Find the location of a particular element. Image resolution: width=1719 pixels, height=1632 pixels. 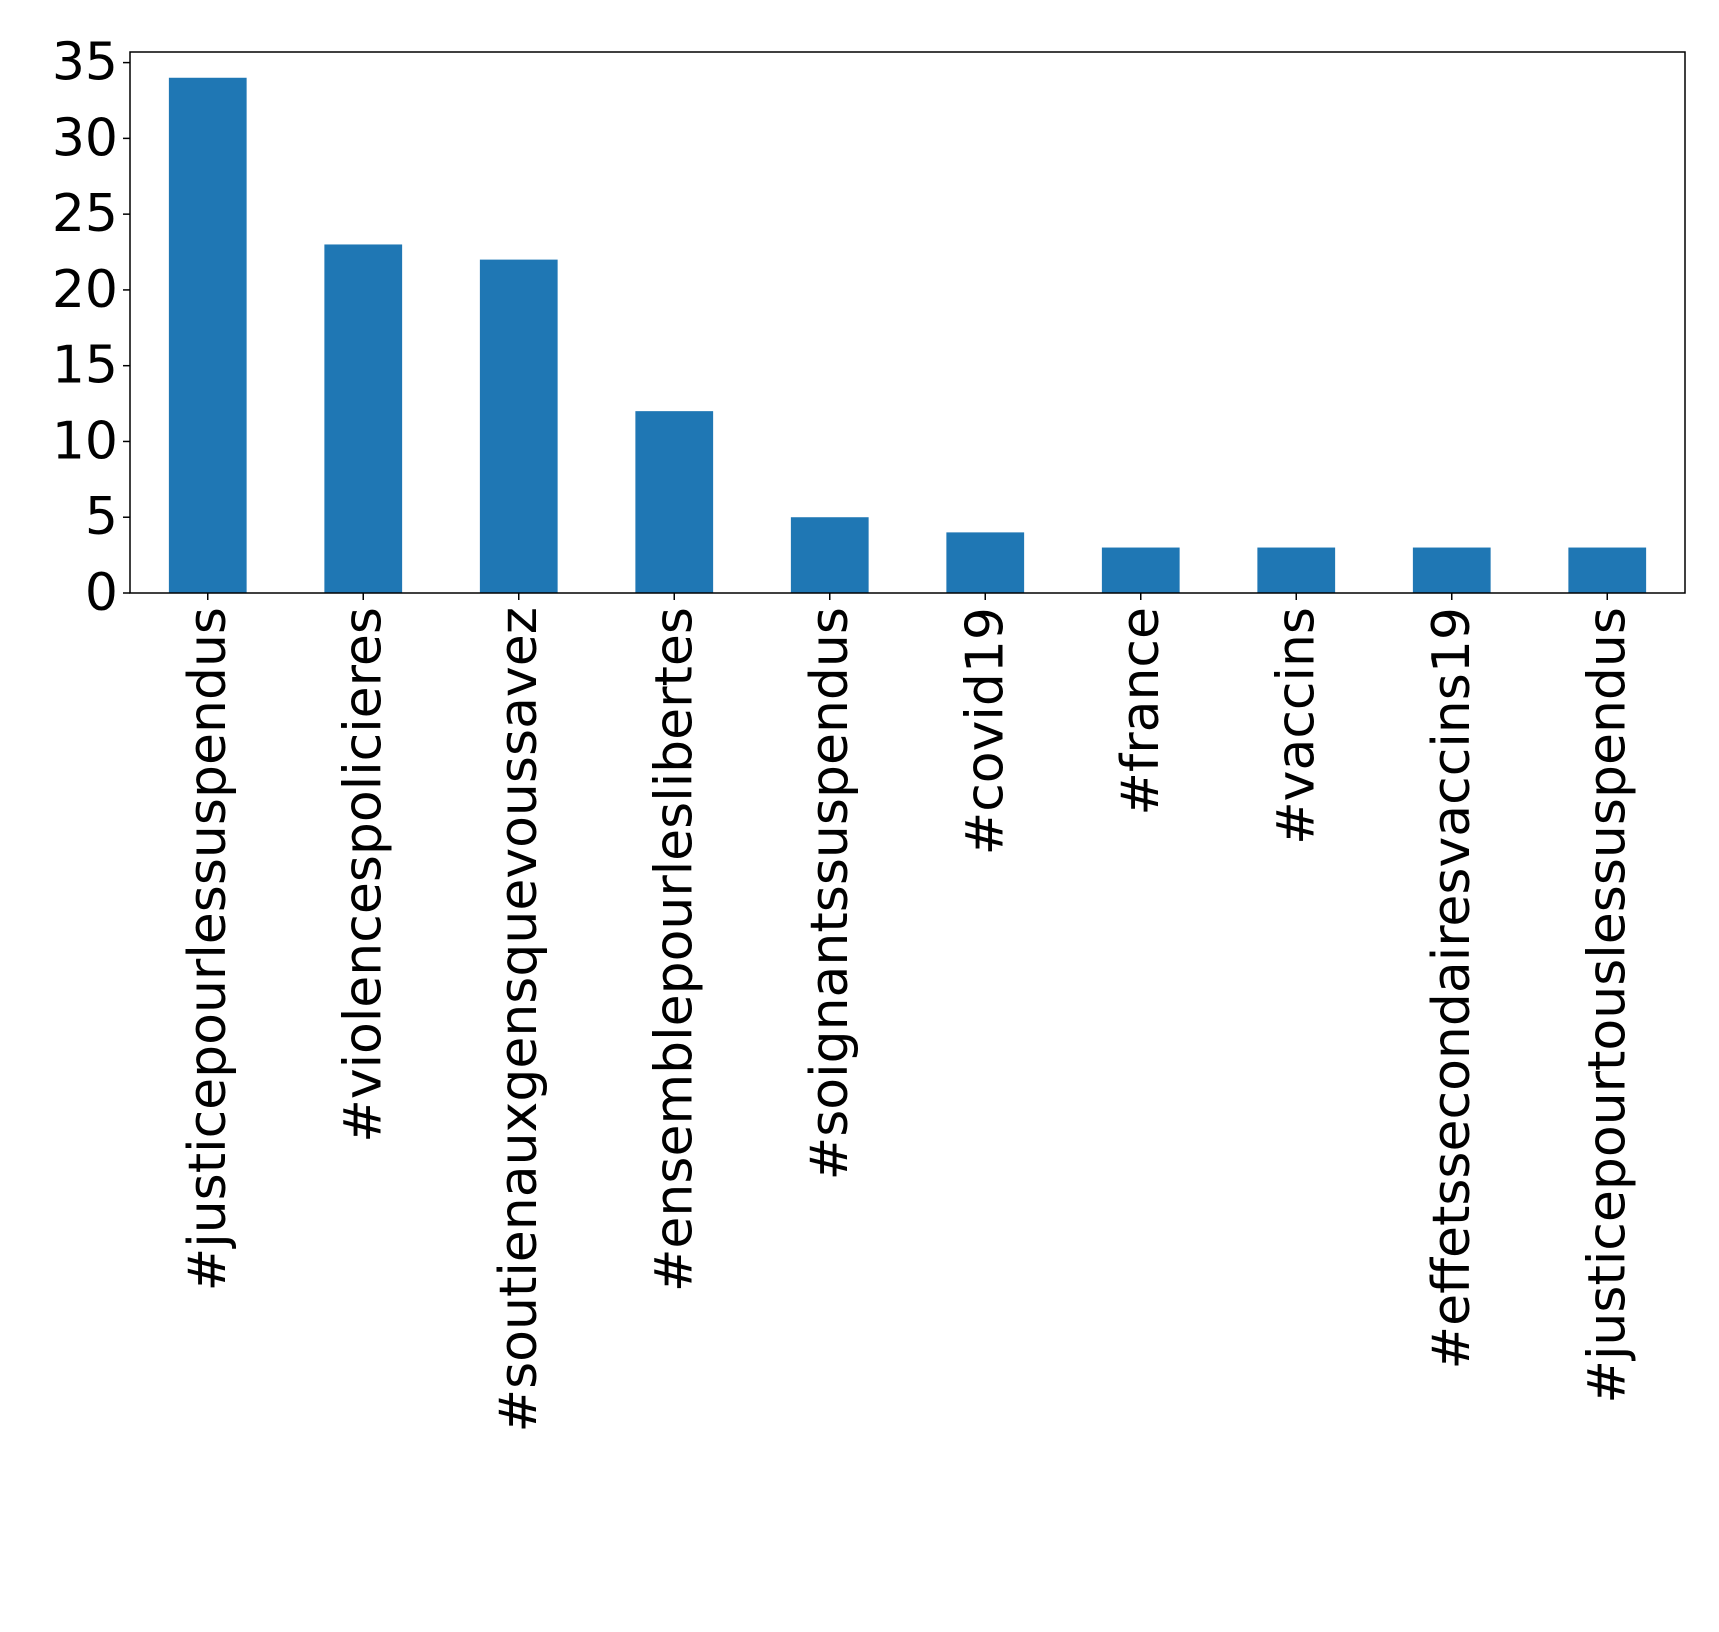

y-tick-label: 15 is located at coordinates (85, 366).